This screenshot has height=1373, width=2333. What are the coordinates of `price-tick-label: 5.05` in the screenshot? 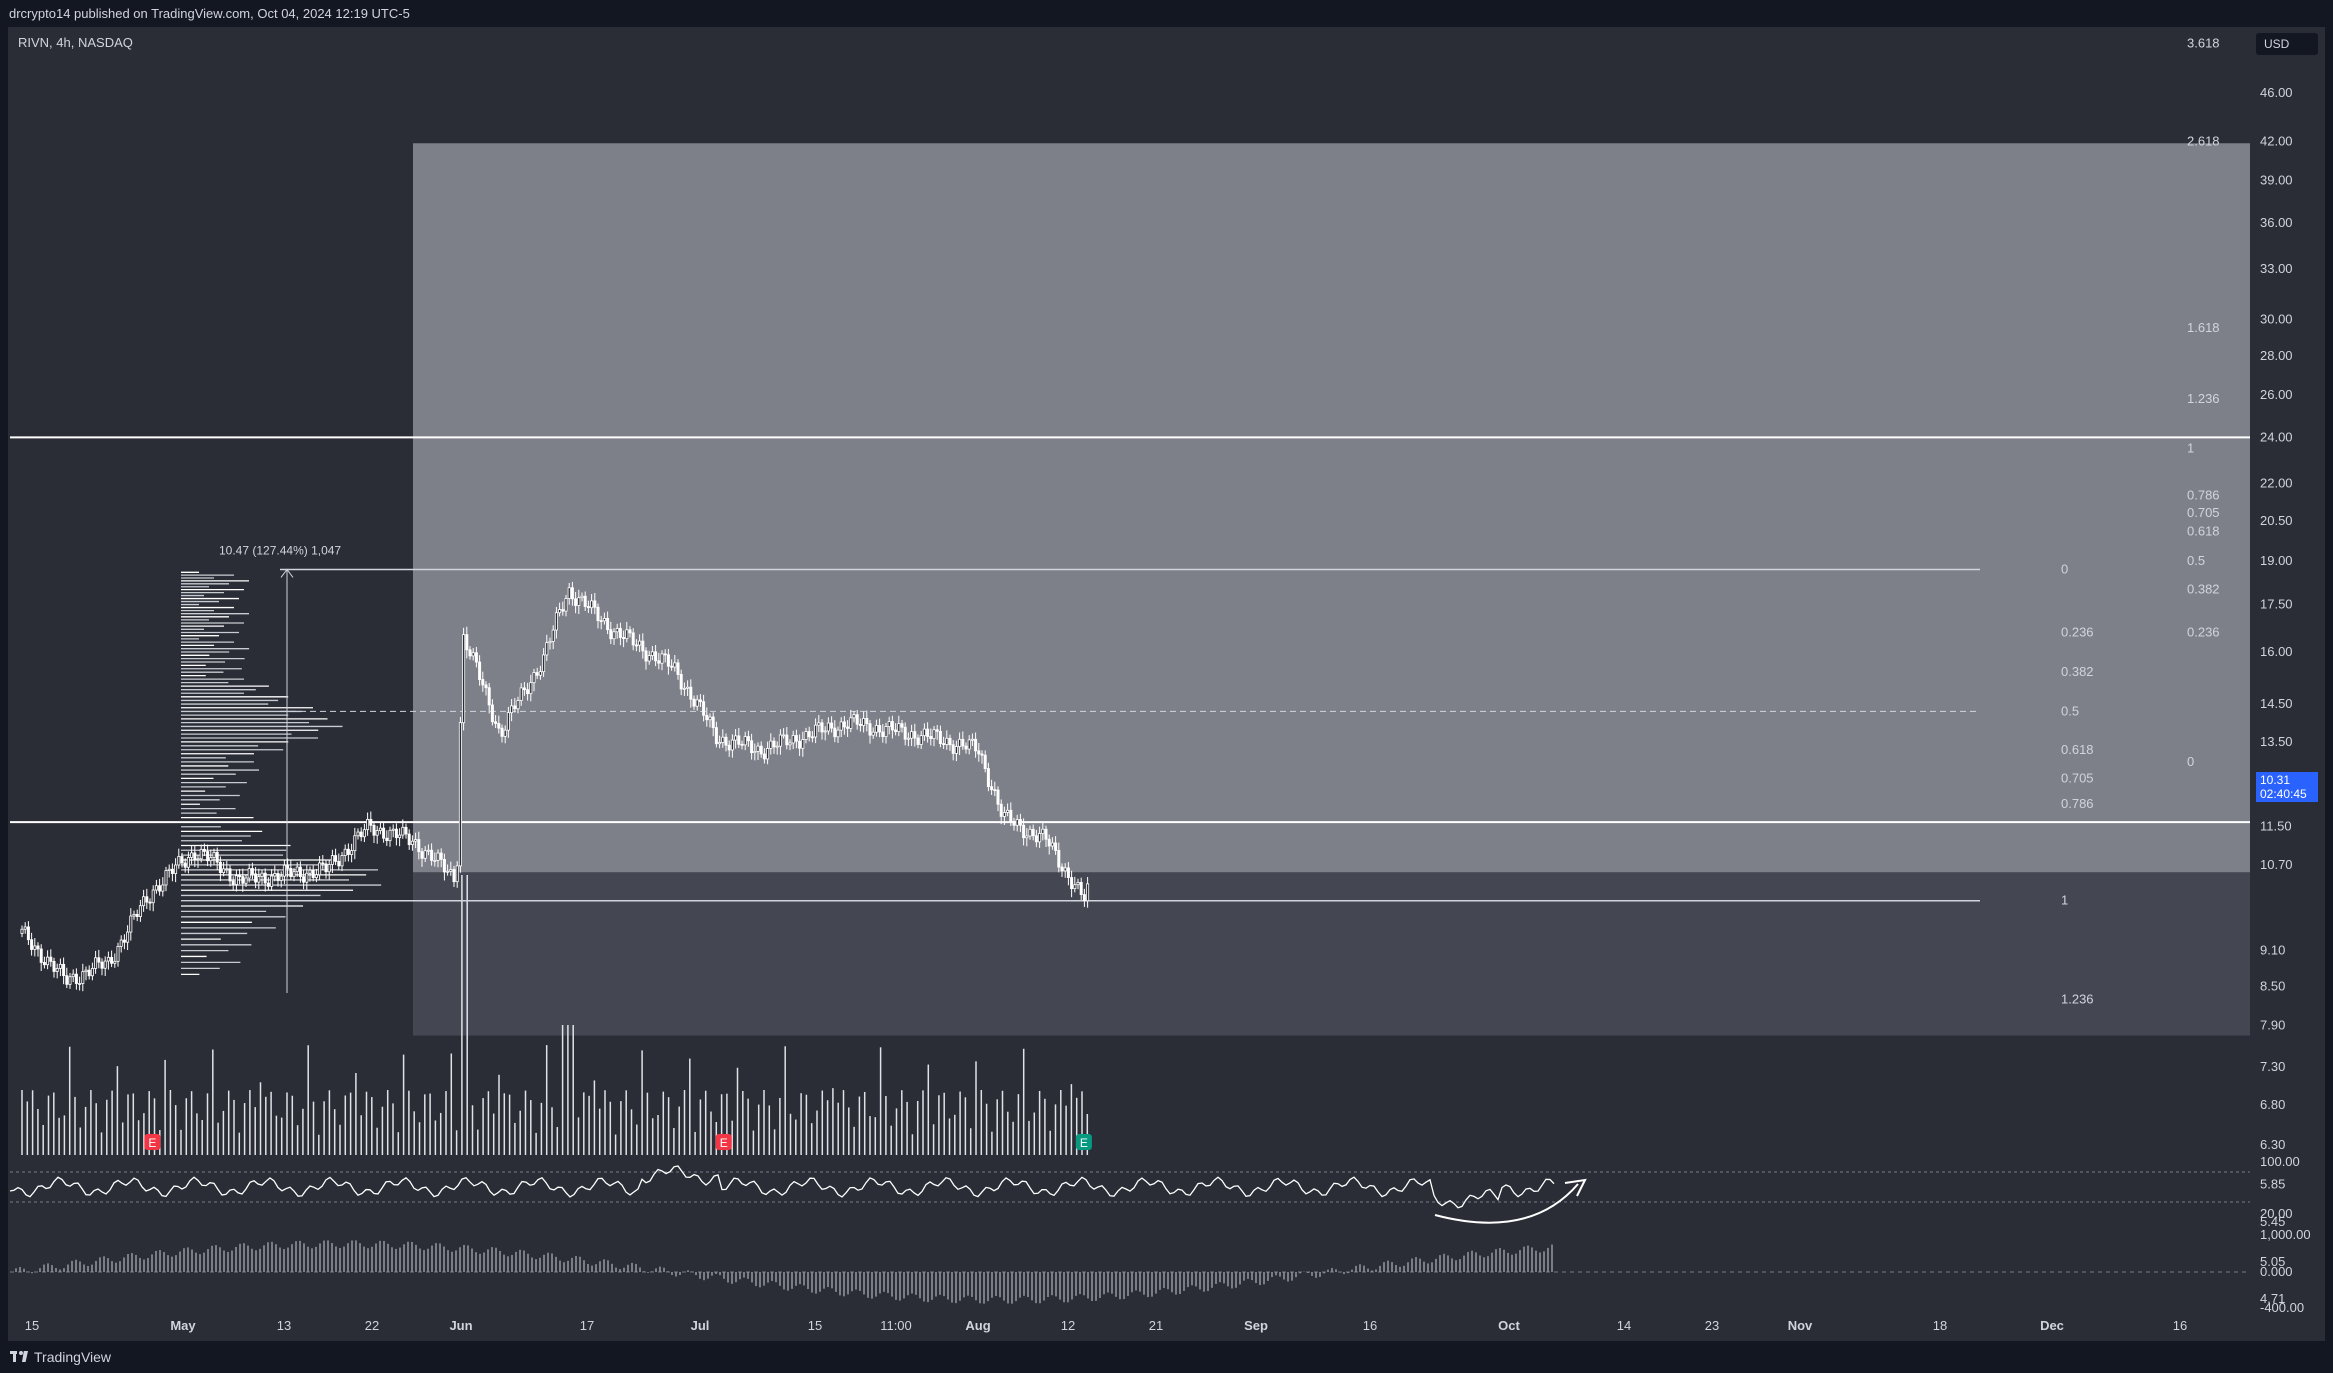 It's located at (2272, 1261).